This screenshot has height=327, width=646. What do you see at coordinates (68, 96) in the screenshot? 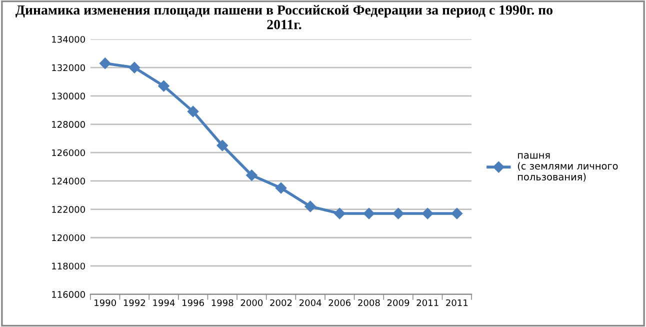
I see `y-tick-label: 130000` at bounding box center [68, 96].